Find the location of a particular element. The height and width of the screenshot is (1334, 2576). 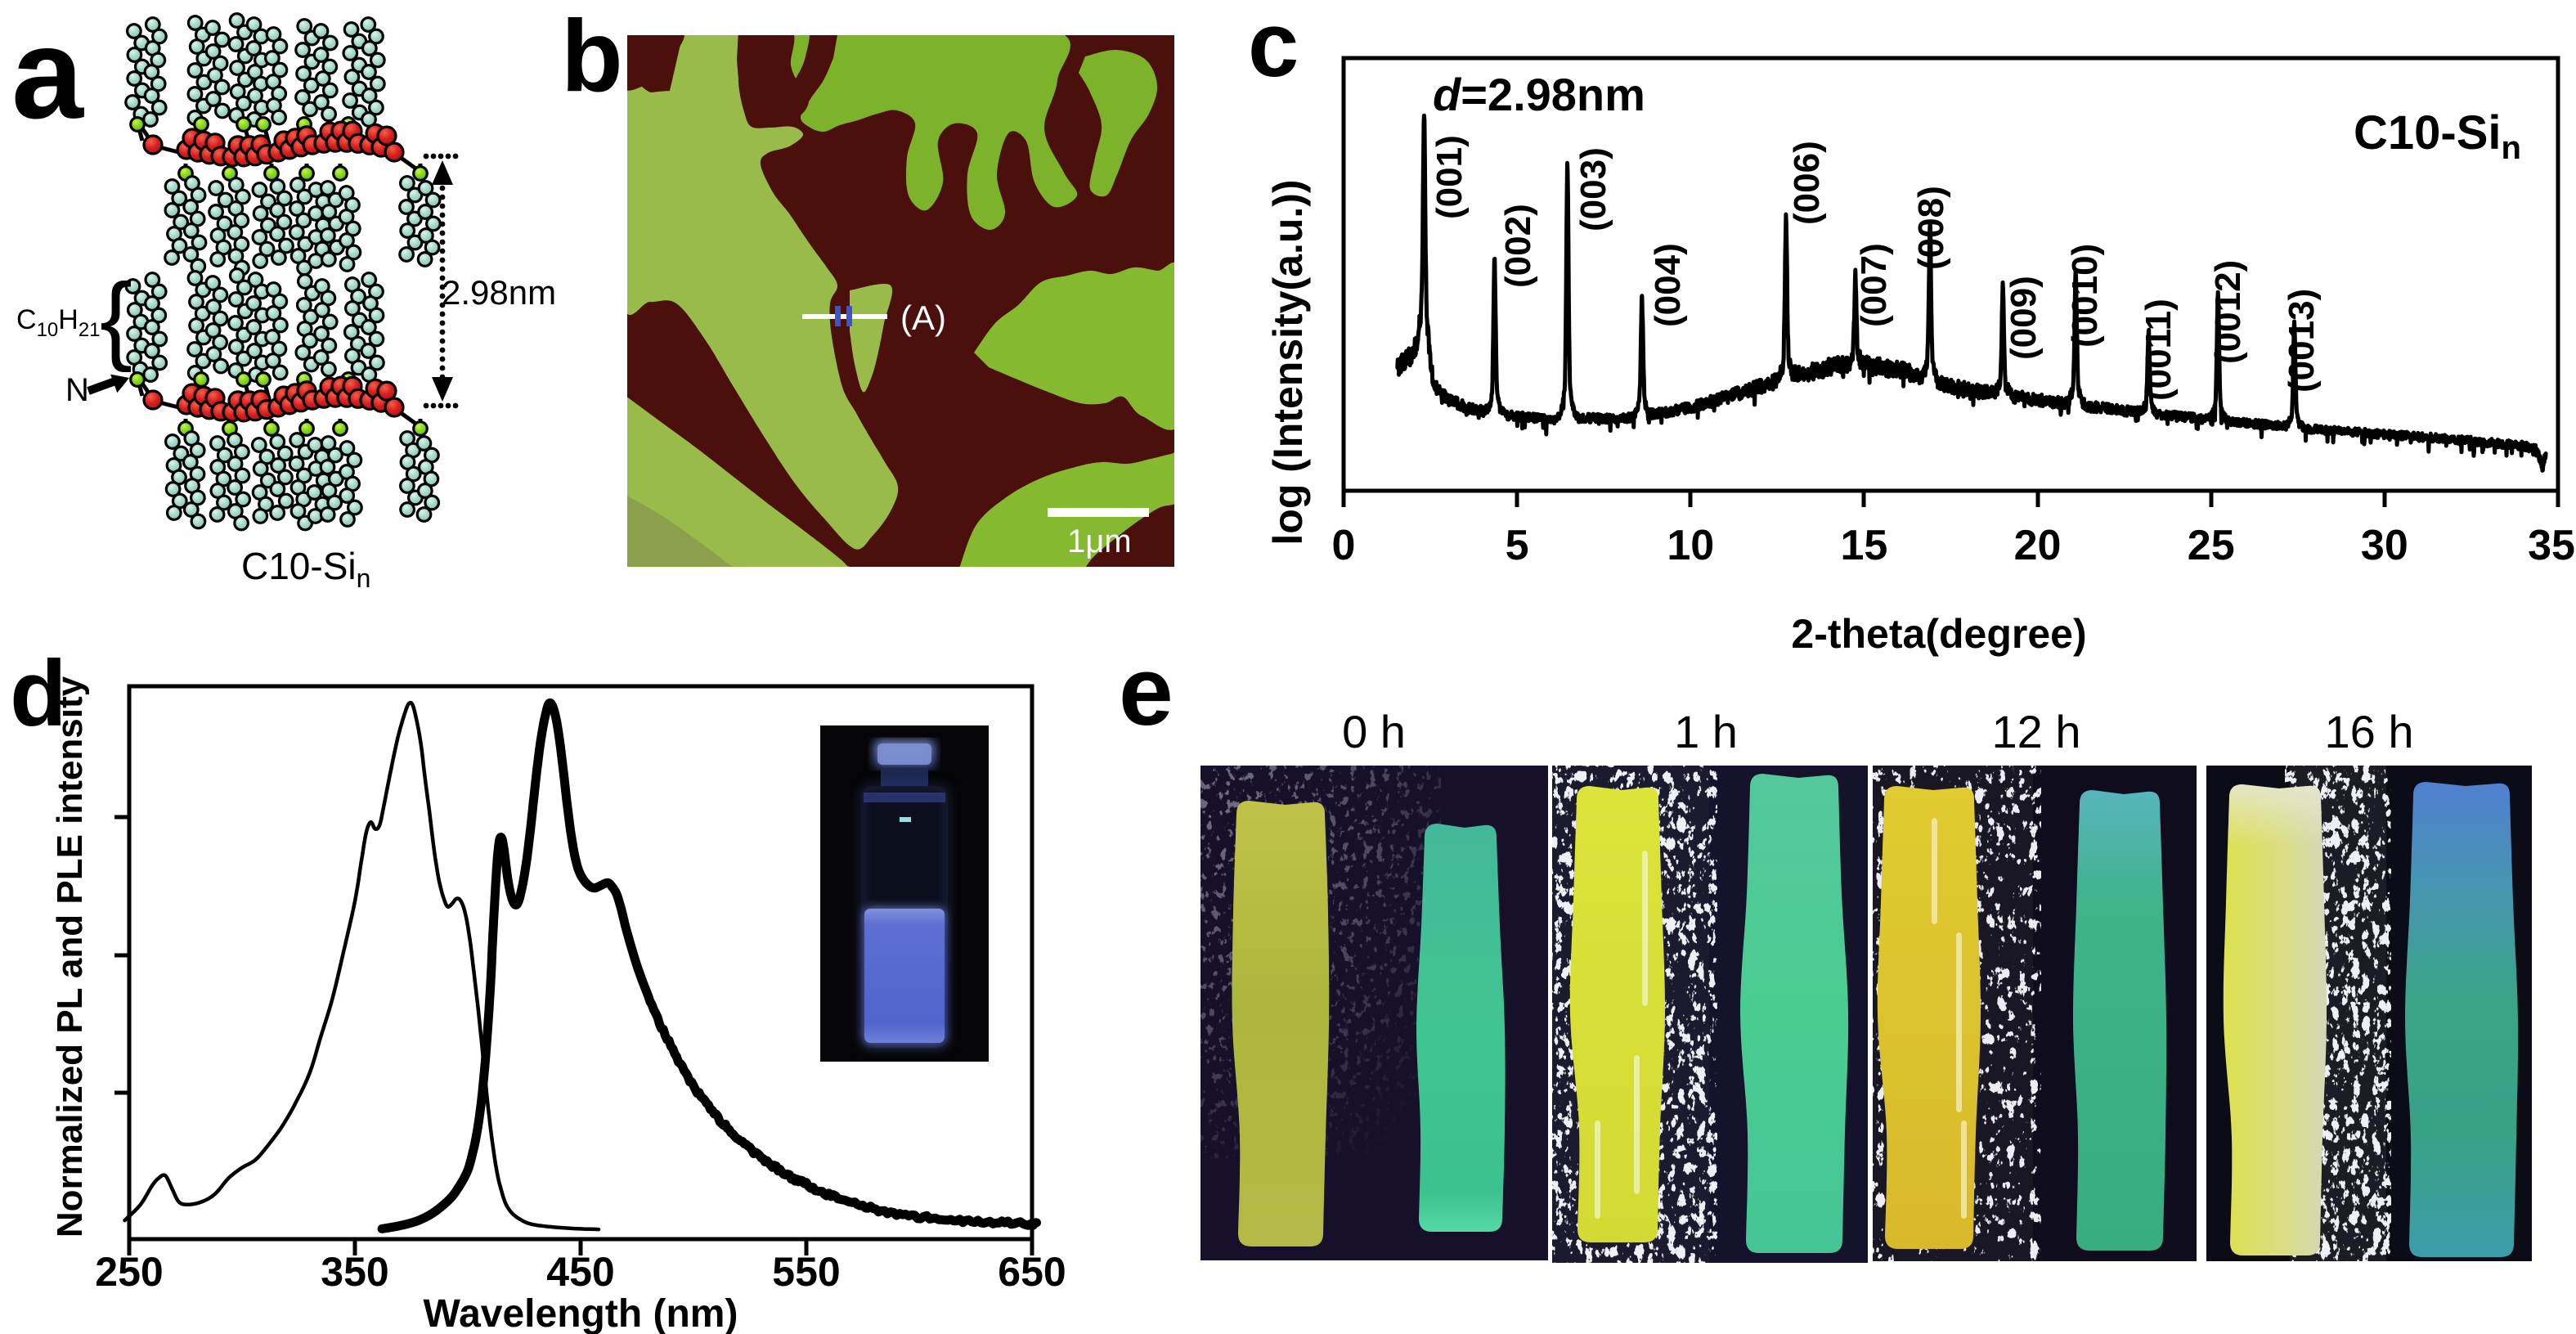

svg-text: 250 is located at coordinates (129, 1272).